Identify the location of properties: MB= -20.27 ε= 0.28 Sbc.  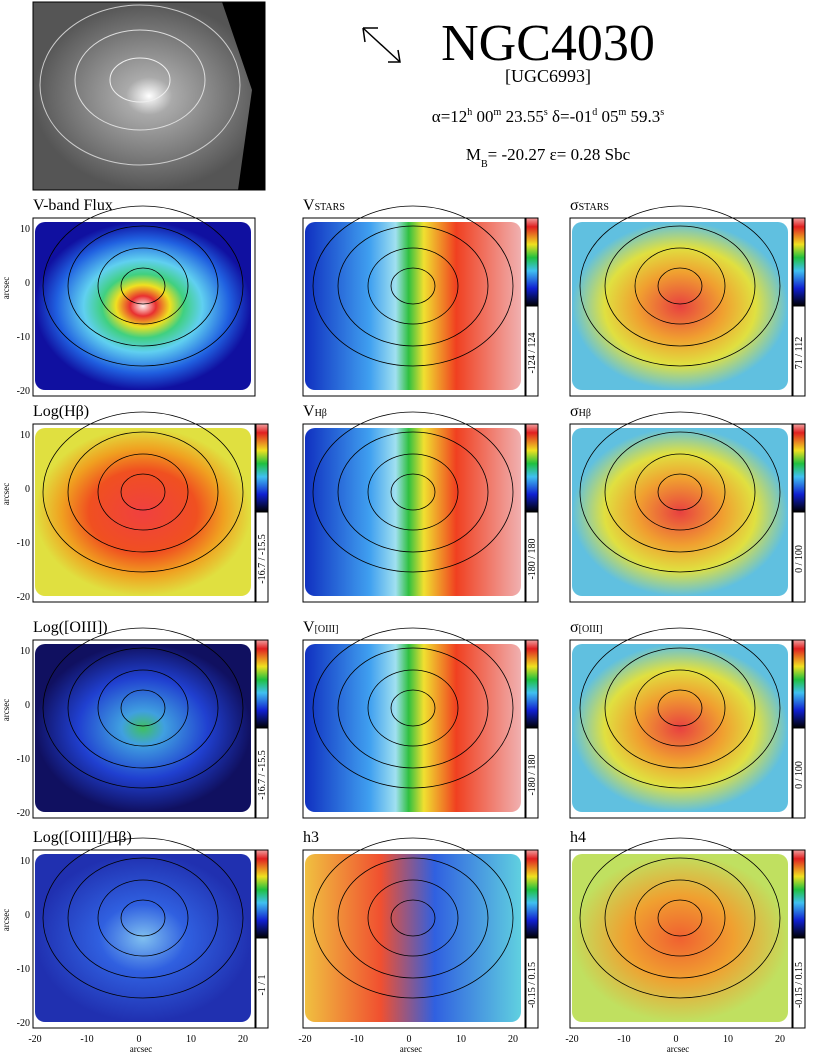
(548, 157).